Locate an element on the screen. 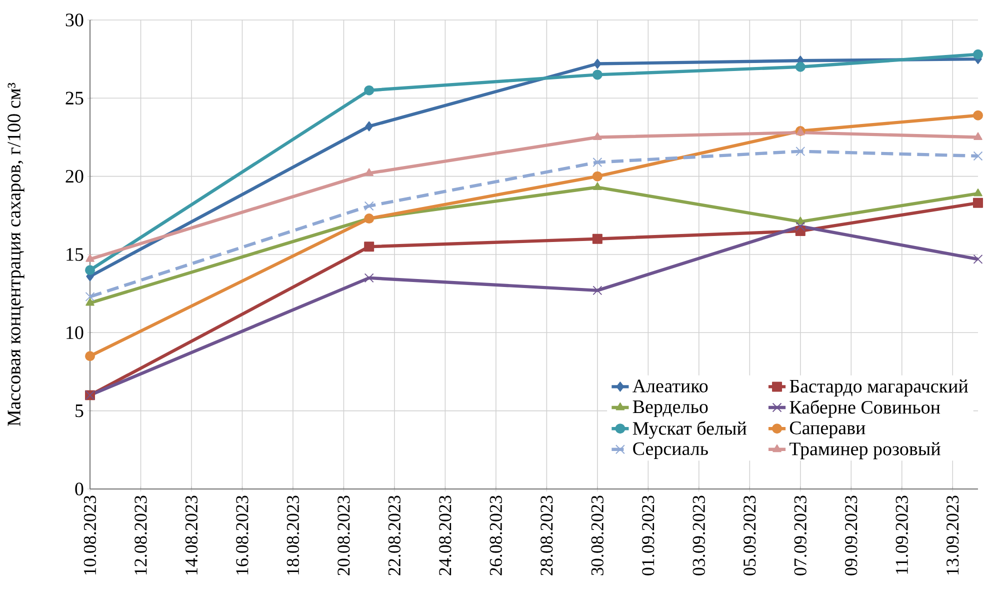 The height and width of the screenshot is (599, 989). legend-label: Траминер розовый is located at coordinates (865, 451).